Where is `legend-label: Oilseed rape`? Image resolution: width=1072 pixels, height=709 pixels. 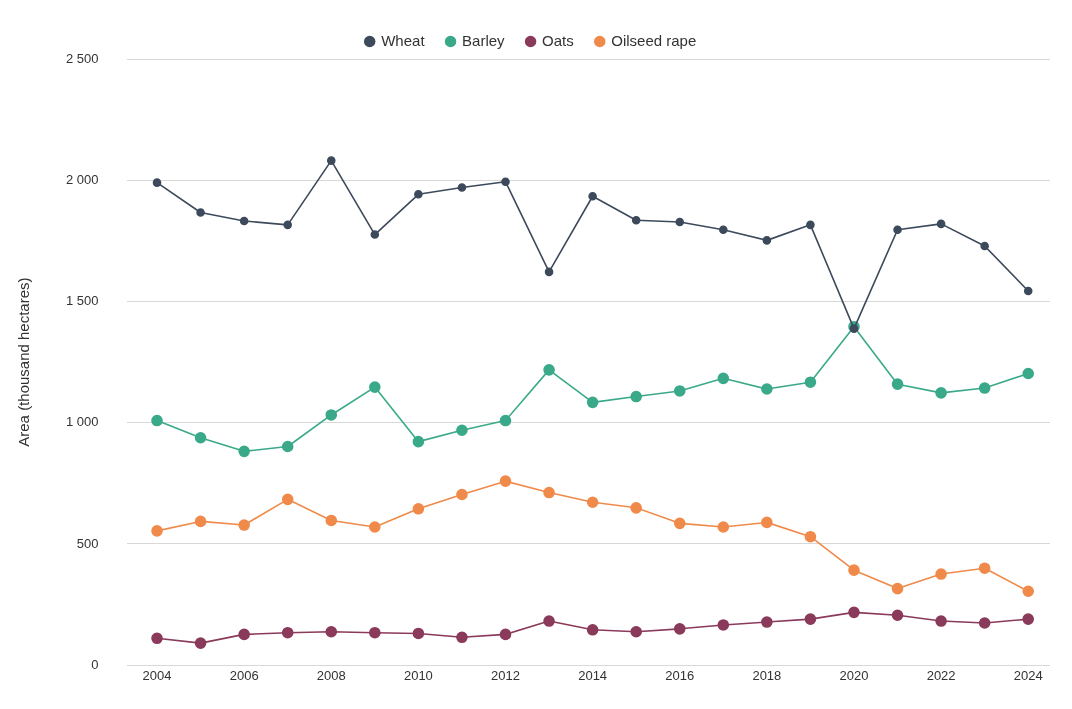 legend-label: Oilseed rape is located at coordinates (654, 40).